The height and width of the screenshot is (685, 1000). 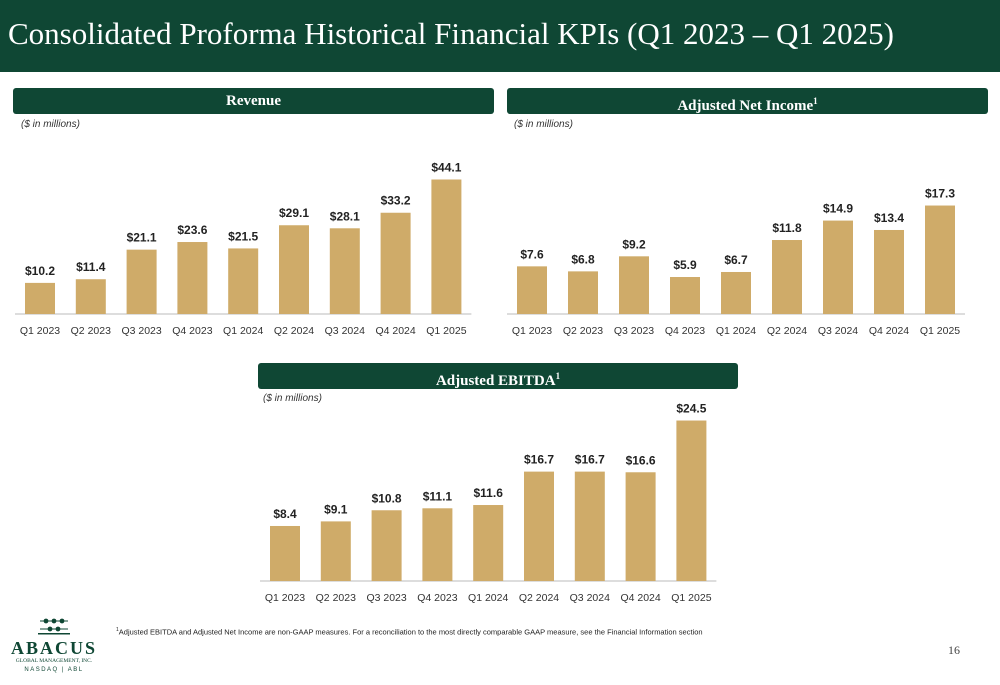 I want to click on data-label: $17.3, so click(x=940, y=194).